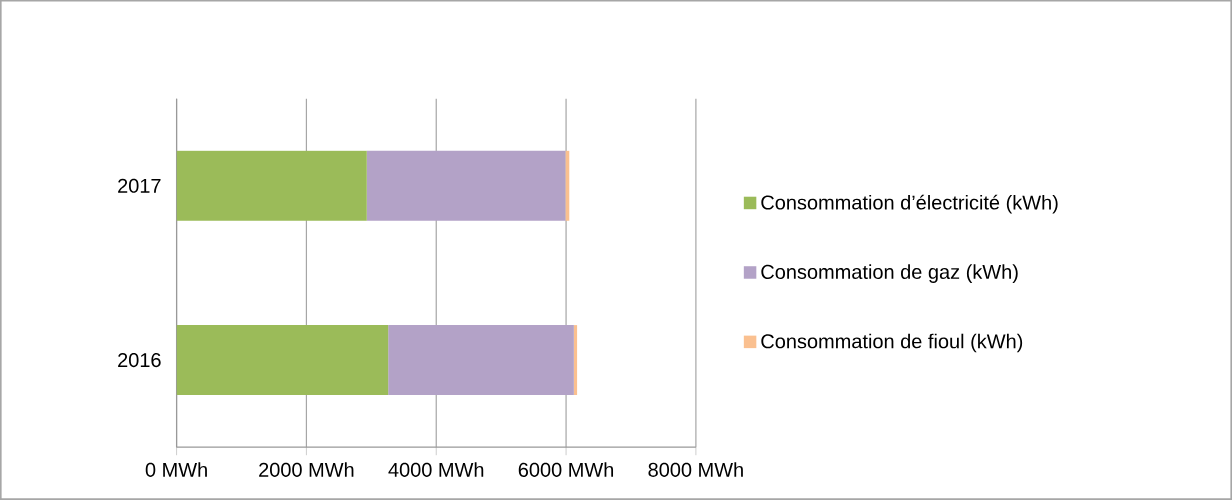  I want to click on x-tick-label: 6000 MWh, so click(566, 469).